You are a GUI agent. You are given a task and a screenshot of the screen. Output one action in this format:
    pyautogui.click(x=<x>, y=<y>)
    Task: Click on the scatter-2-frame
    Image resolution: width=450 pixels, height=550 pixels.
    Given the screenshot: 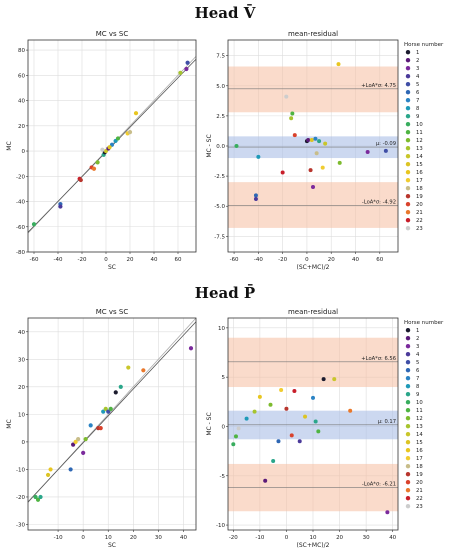 What is the action you would take?
    pyautogui.click(x=112, y=424)
    